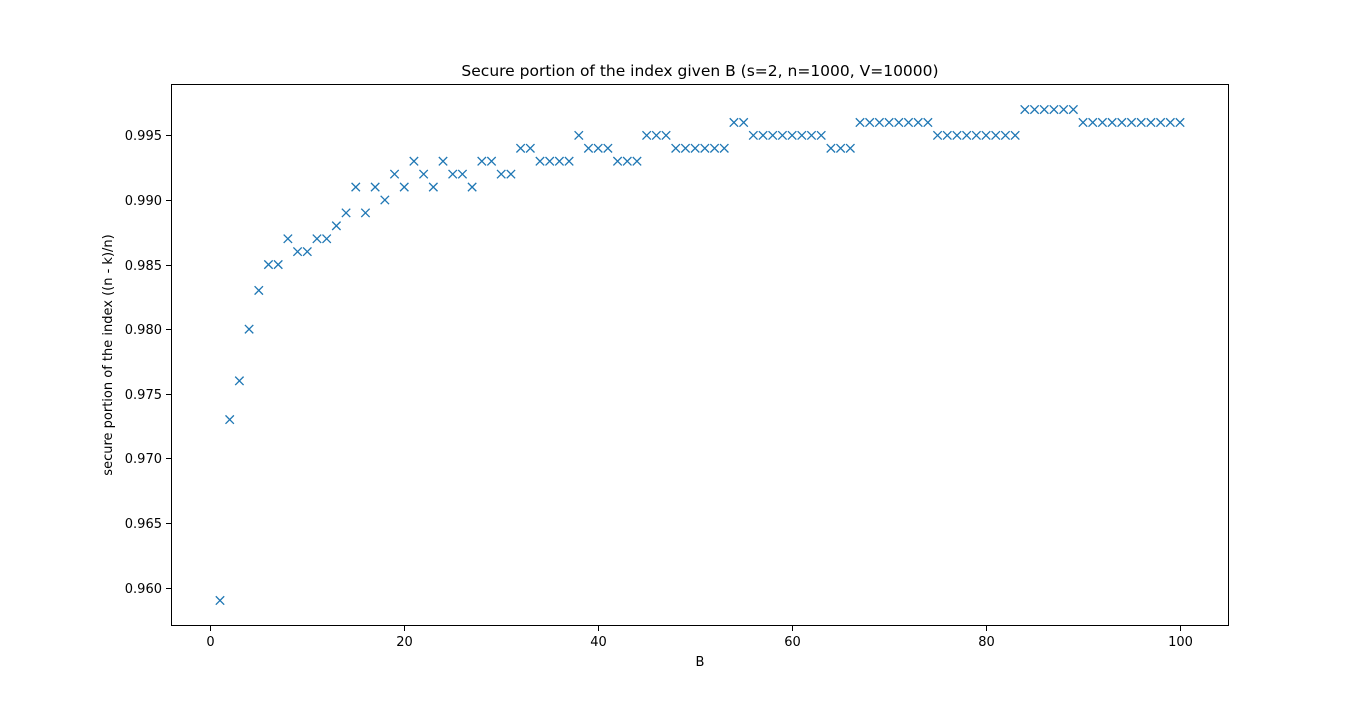 The image size is (1366, 703). Describe the element at coordinates (700, 662) in the screenshot. I see `x-axis-label: B` at that location.